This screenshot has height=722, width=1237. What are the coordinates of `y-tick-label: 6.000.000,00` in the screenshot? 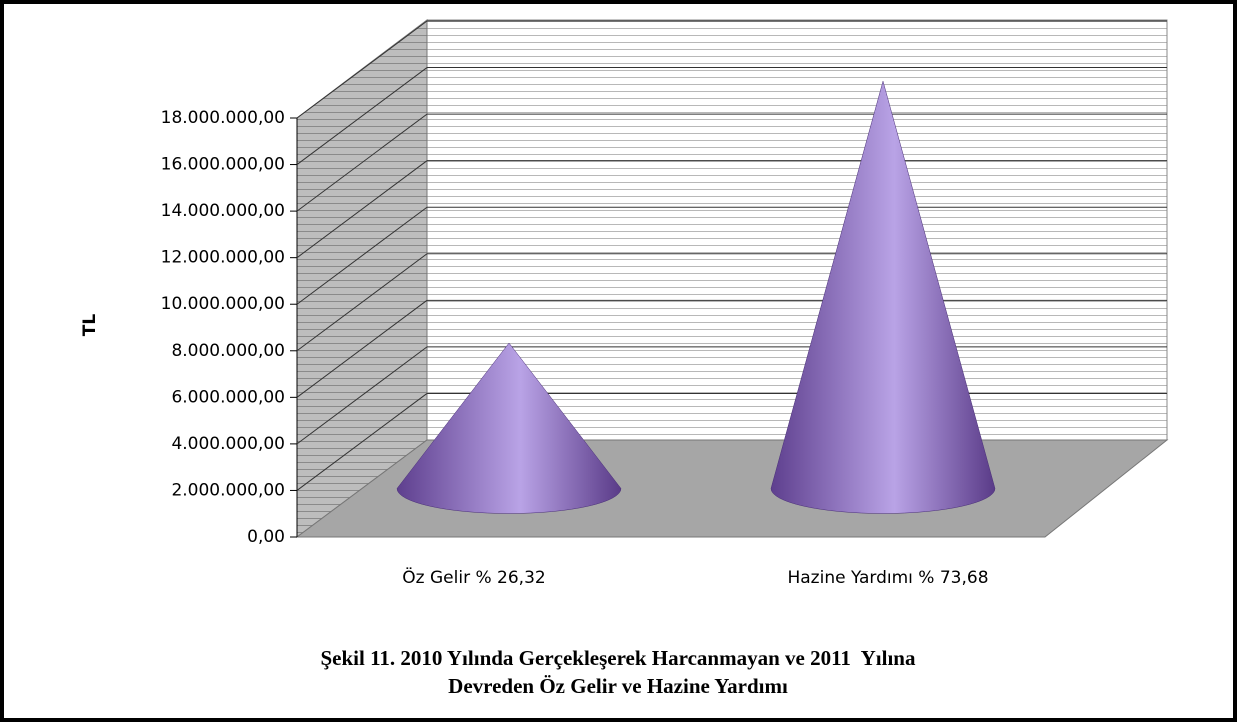 It's located at (228, 397).